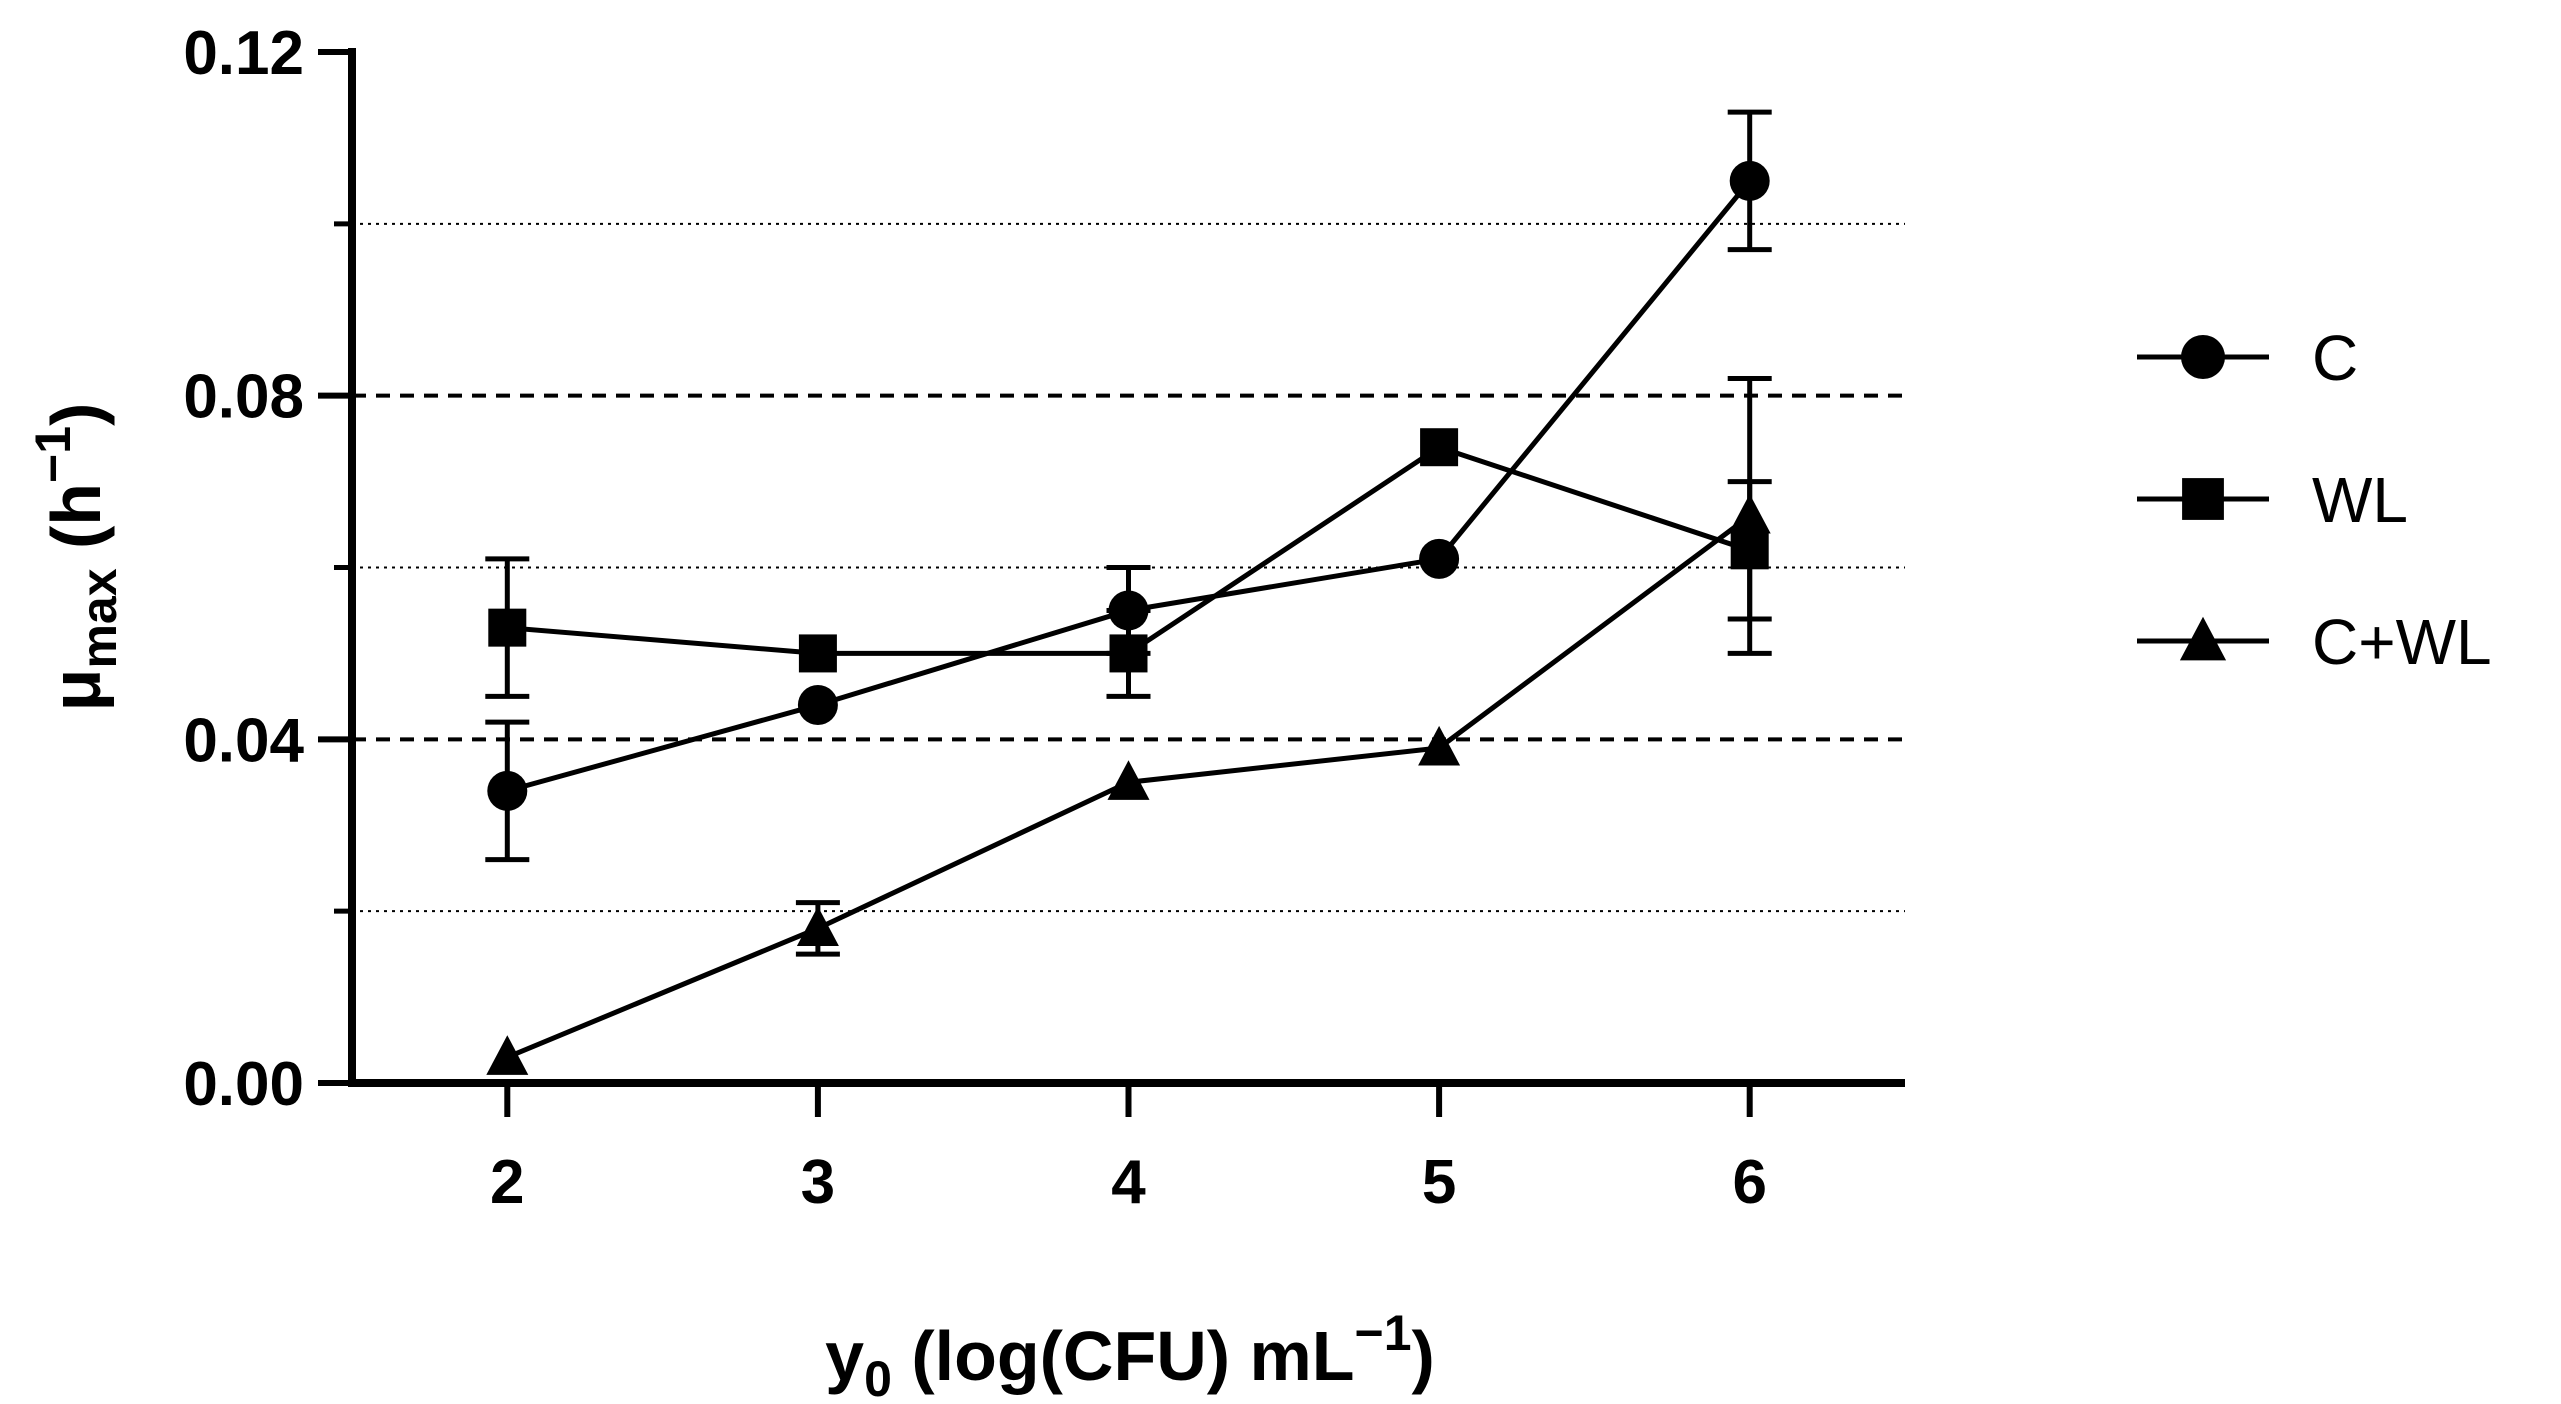 Image resolution: width=2561 pixels, height=1404 pixels. I want to click on legend-marker-square, so click(2203, 499).